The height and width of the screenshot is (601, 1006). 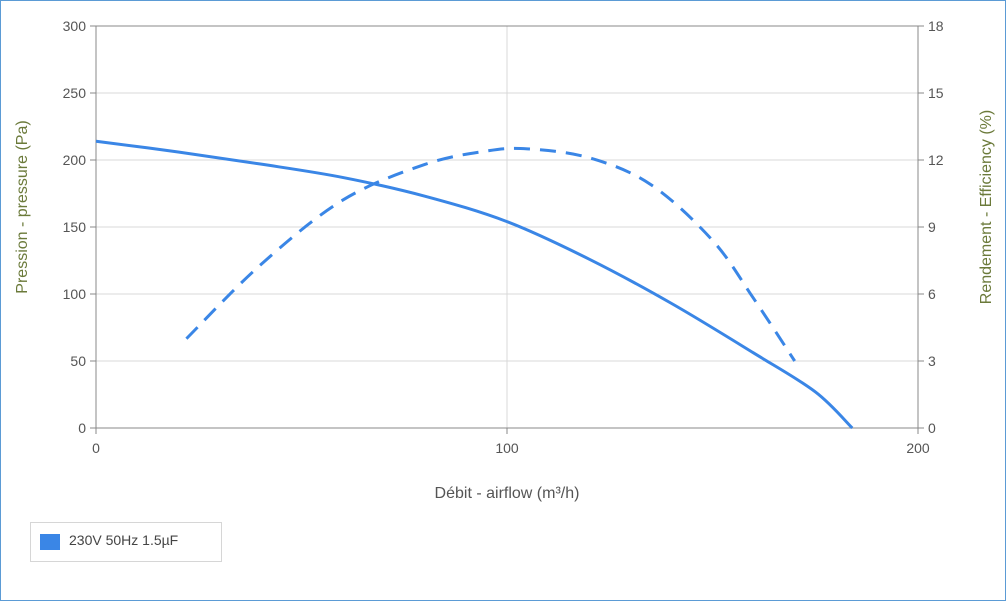 What do you see at coordinates (932, 227) in the screenshot?
I see `y2-tick-label: 9` at bounding box center [932, 227].